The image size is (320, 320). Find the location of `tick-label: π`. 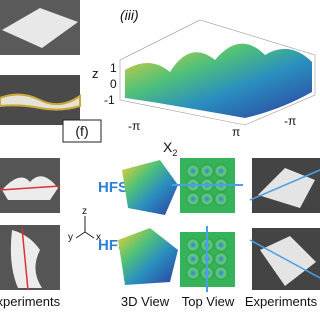

tick-label: π is located at coordinates (236, 132).